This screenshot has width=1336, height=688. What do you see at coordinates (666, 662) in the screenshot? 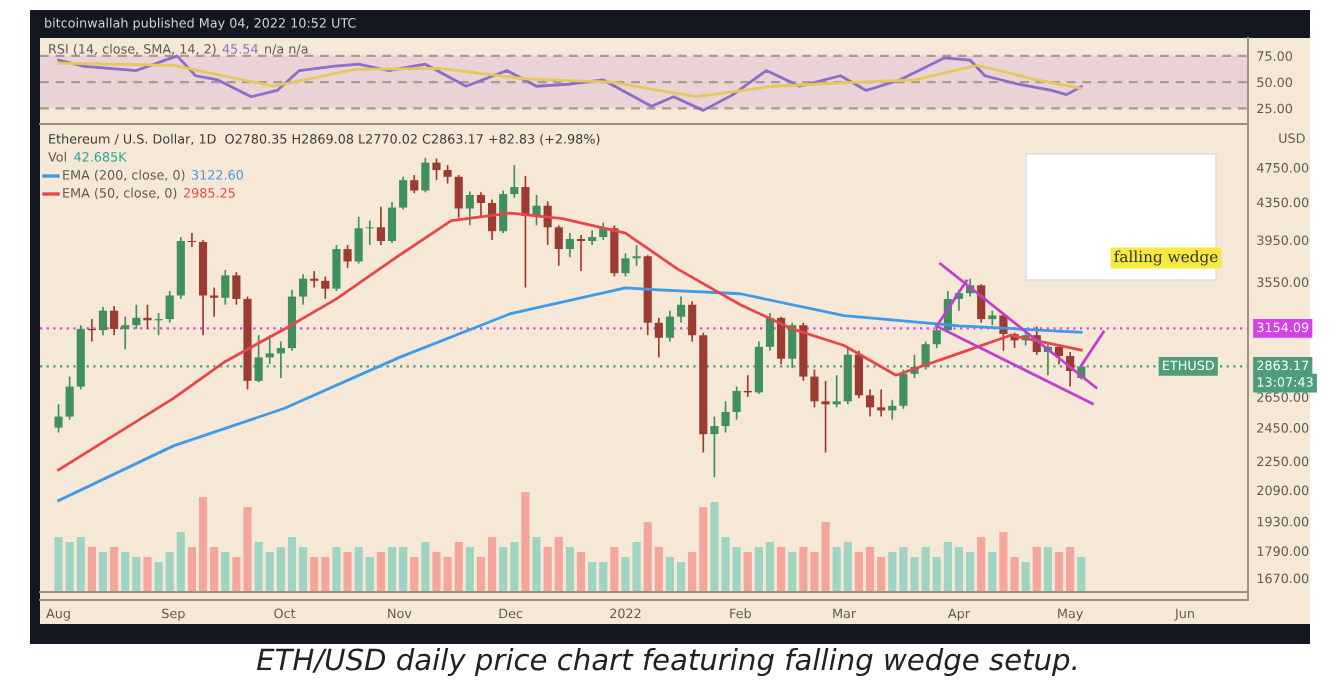
I see `text: ETH/USD daily price chart featuring falling wedge setup.` at bounding box center [666, 662].